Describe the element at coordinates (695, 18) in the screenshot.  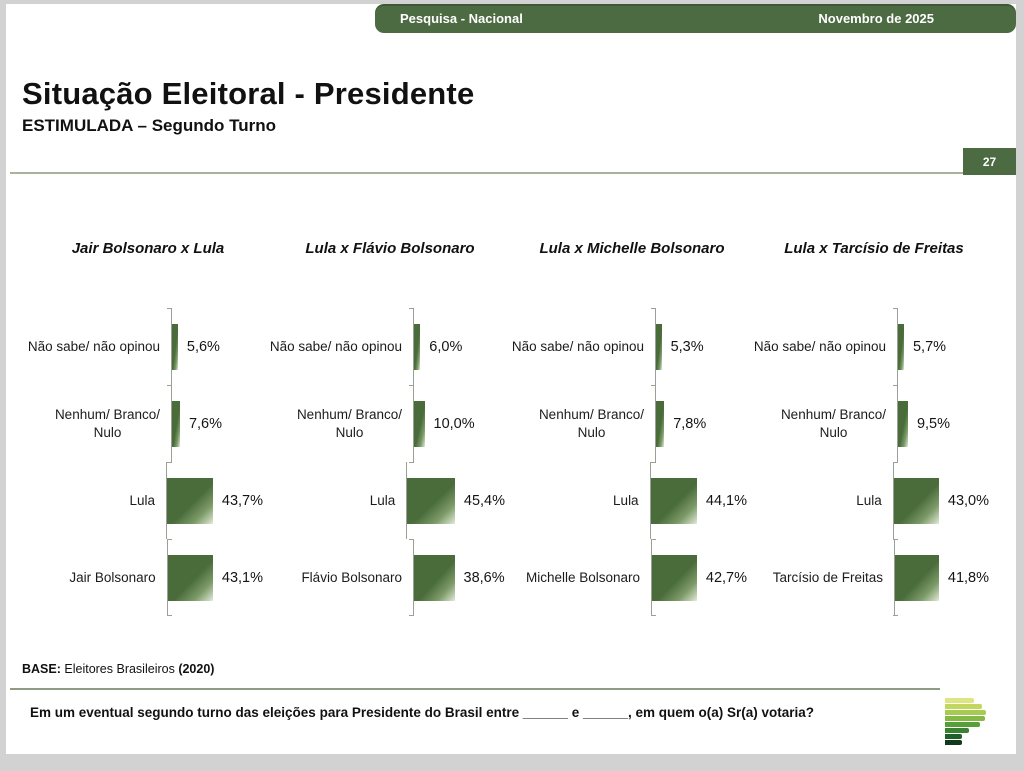
I see `header-bar: Pesquisa - Nacional Novembro de 2025` at that location.